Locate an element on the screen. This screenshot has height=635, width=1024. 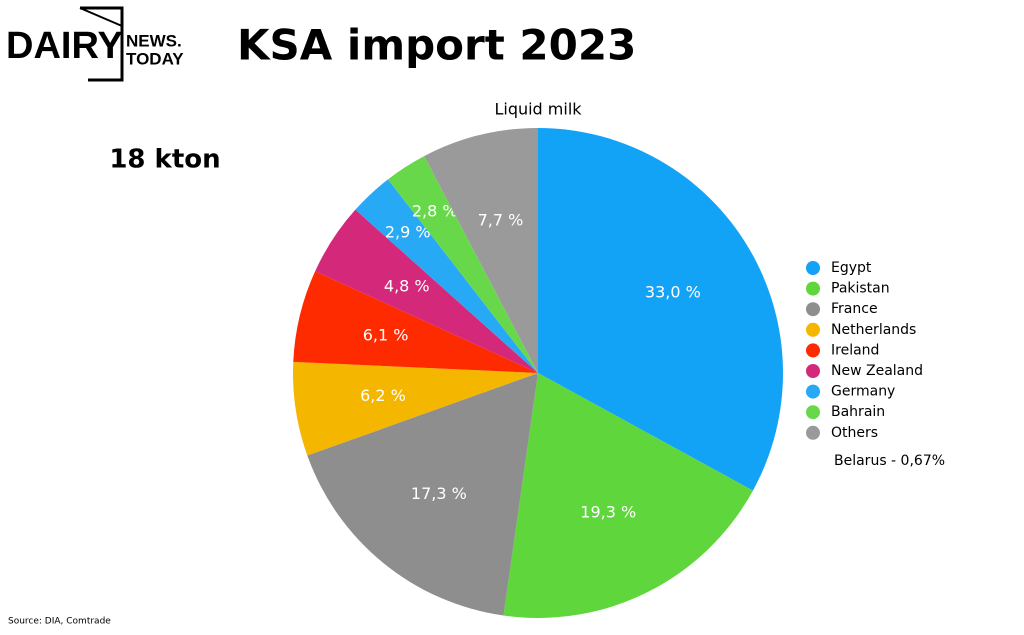
source: Source: DIA, Comtrade is located at coordinates (59, 622).